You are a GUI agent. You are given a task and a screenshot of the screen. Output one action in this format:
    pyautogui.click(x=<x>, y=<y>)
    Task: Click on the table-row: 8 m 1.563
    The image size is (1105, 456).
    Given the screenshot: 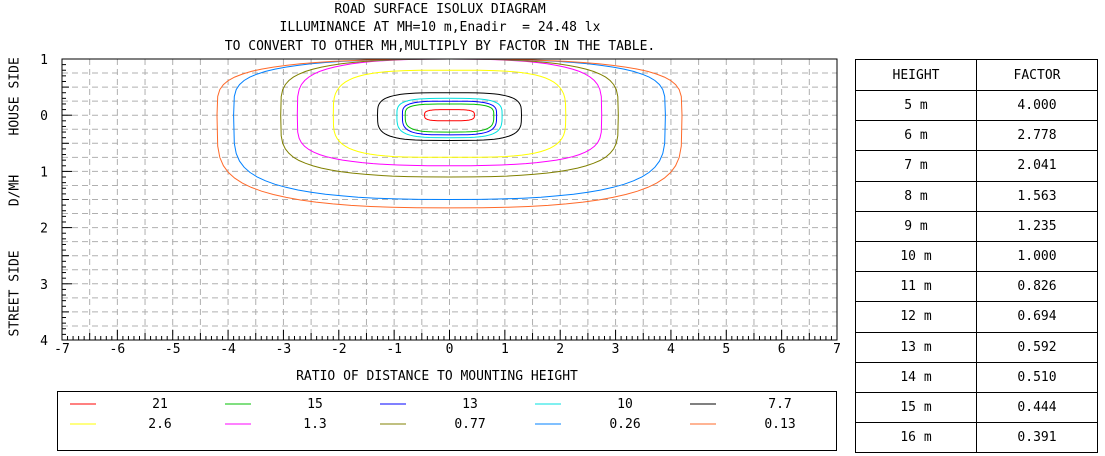 What is the action you would take?
    pyautogui.click(x=976, y=196)
    